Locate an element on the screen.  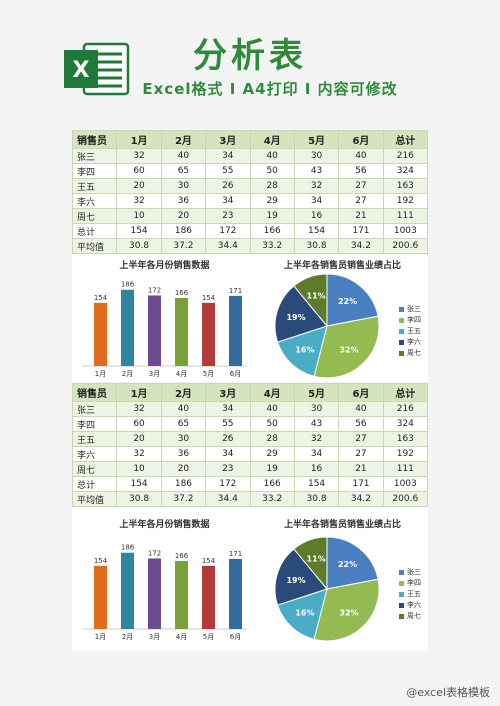
table-cell: 平均值 is located at coordinates (94, 499).